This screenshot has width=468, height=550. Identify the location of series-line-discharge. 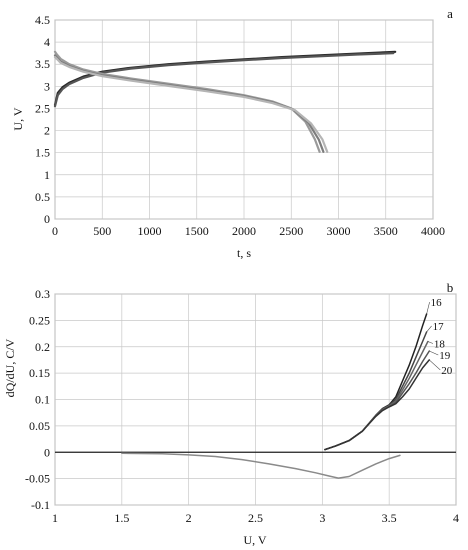
(191, 104).